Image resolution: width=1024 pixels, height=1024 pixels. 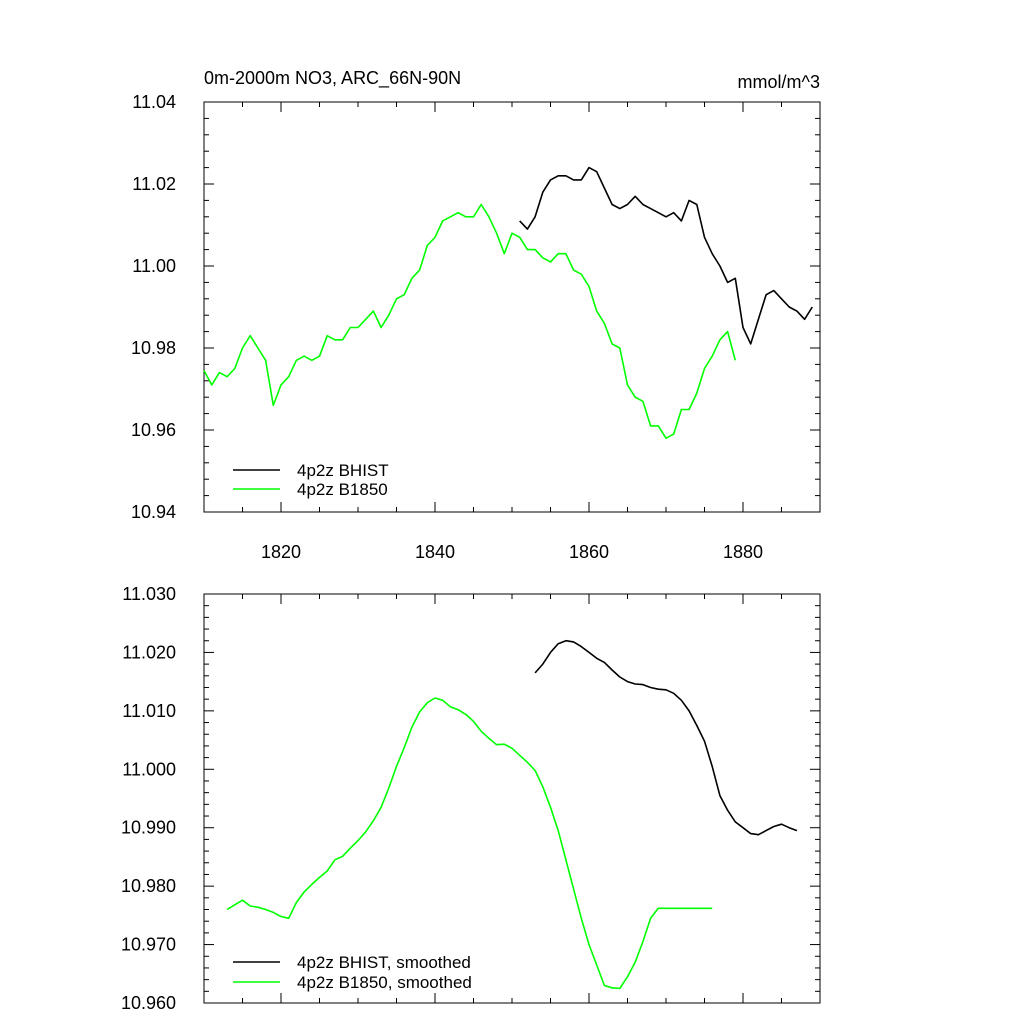 What do you see at coordinates (148, 1003) in the screenshot?
I see `bottom-ytick-label: 10.960` at bounding box center [148, 1003].